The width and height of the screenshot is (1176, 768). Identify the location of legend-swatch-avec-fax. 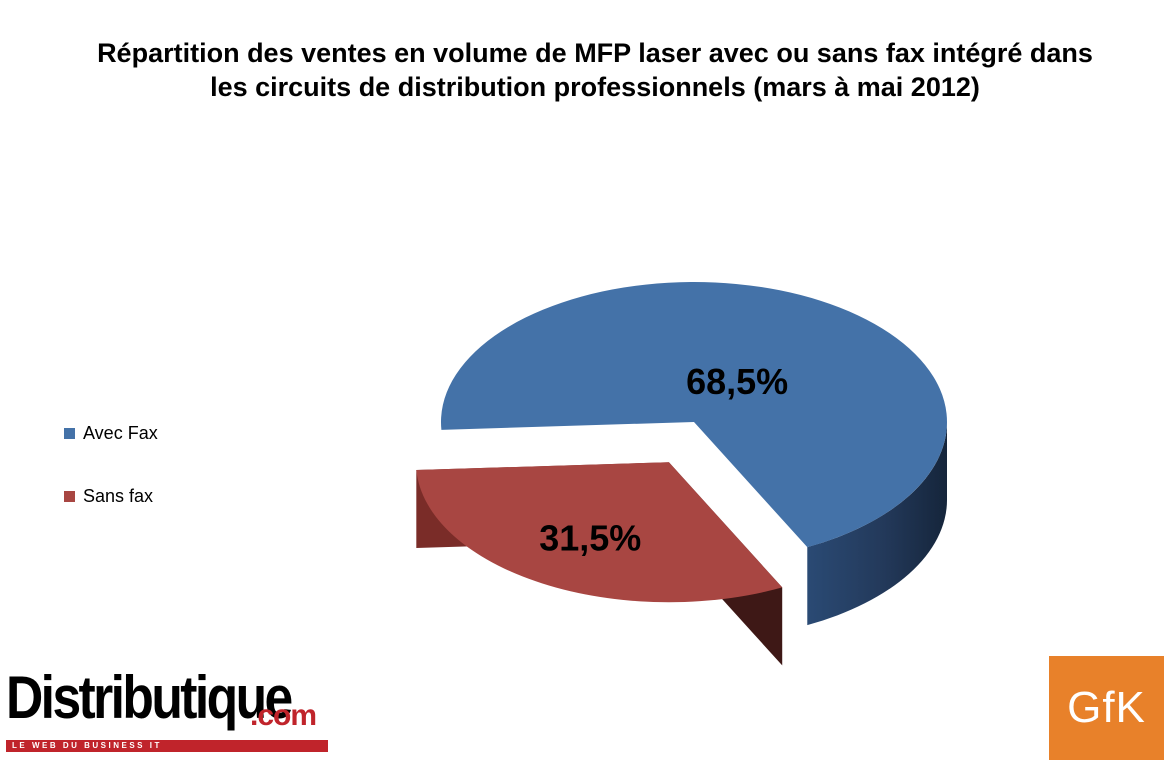
(69, 433).